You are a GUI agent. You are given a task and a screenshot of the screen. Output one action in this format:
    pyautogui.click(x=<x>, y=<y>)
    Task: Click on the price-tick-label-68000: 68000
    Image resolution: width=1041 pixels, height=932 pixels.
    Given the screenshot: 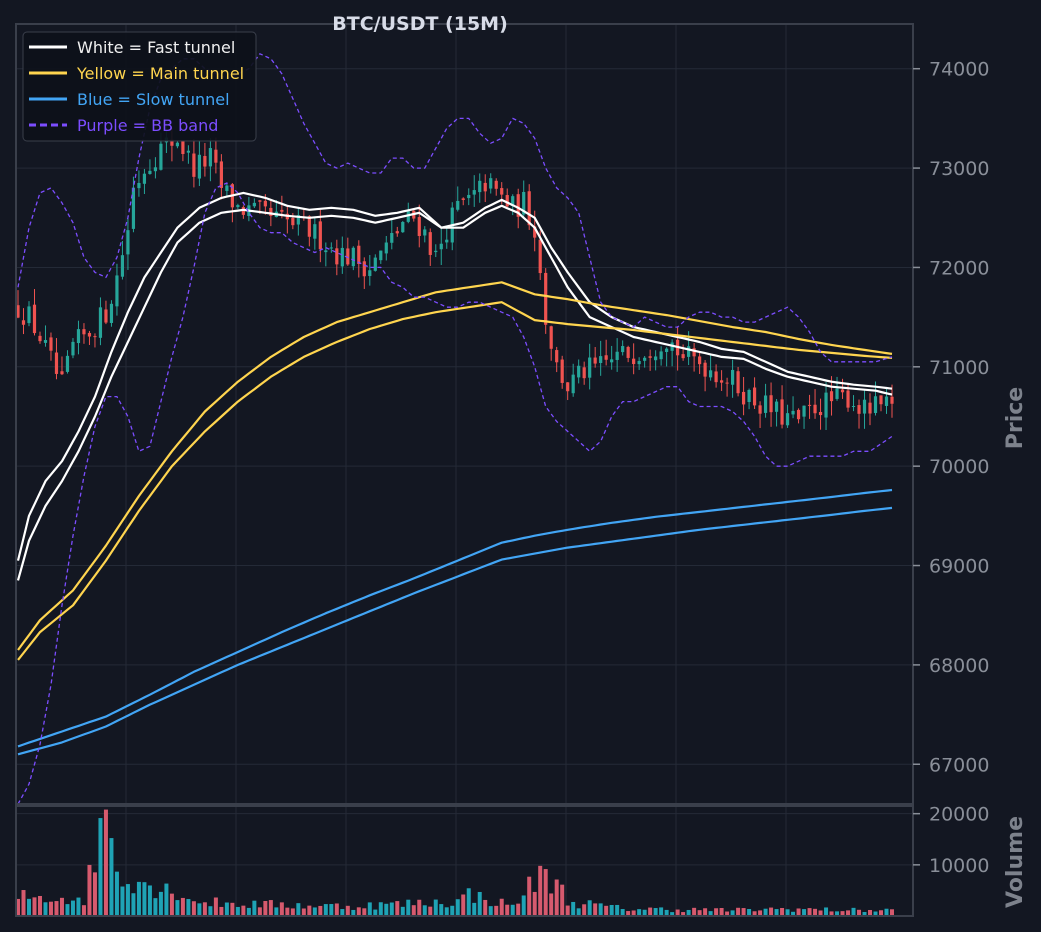 What is the action you would take?
    pyautogui.click(x=959, y=666)
    